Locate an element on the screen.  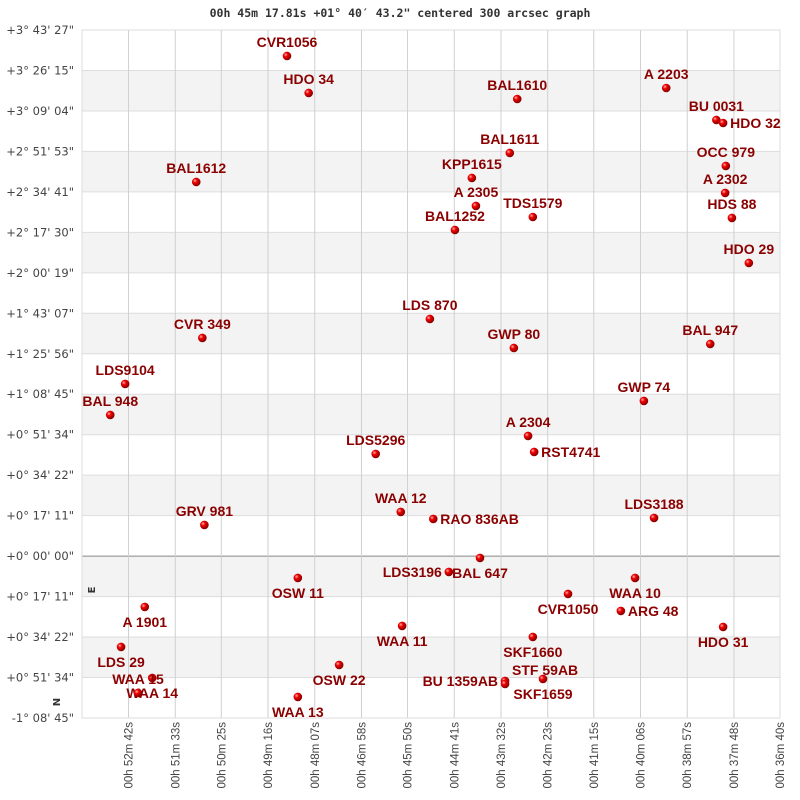
star-marker-group: LDS5296 is located at coordinates (375, 445).